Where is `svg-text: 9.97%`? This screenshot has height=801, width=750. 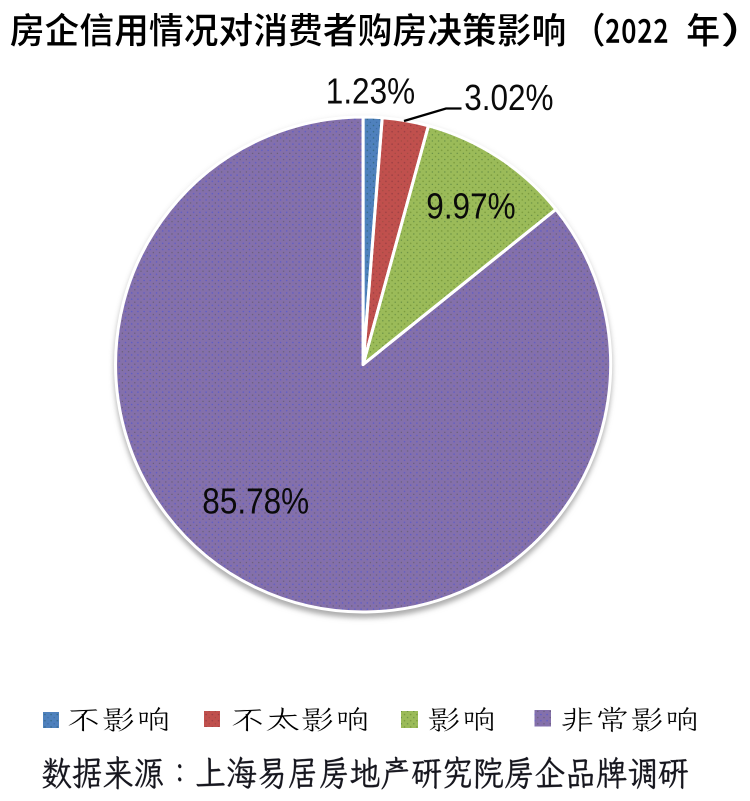 svg-text: 9.97% is located at coordinates (470, 207).